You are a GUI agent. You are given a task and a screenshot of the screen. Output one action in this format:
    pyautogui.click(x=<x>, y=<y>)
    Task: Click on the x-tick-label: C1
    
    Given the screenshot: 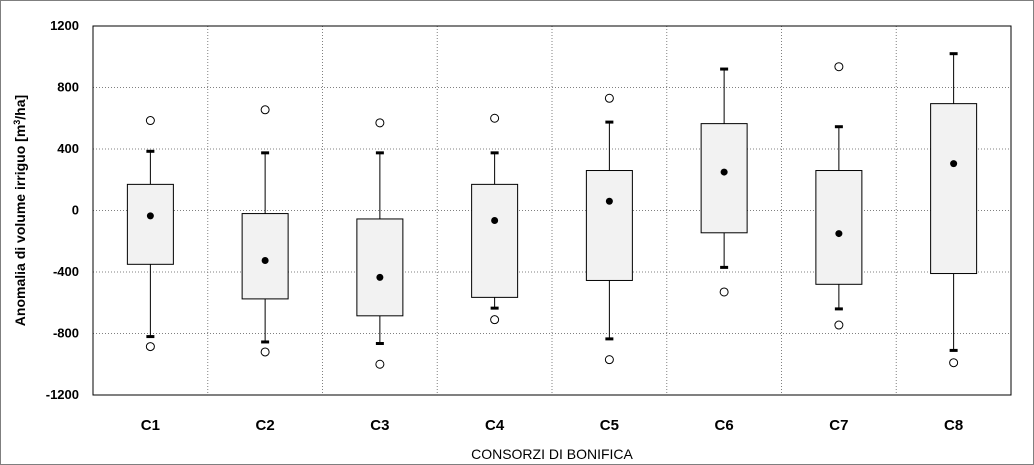 What is the action you would take?
    pyautogui.click(x=150, y=425)
    